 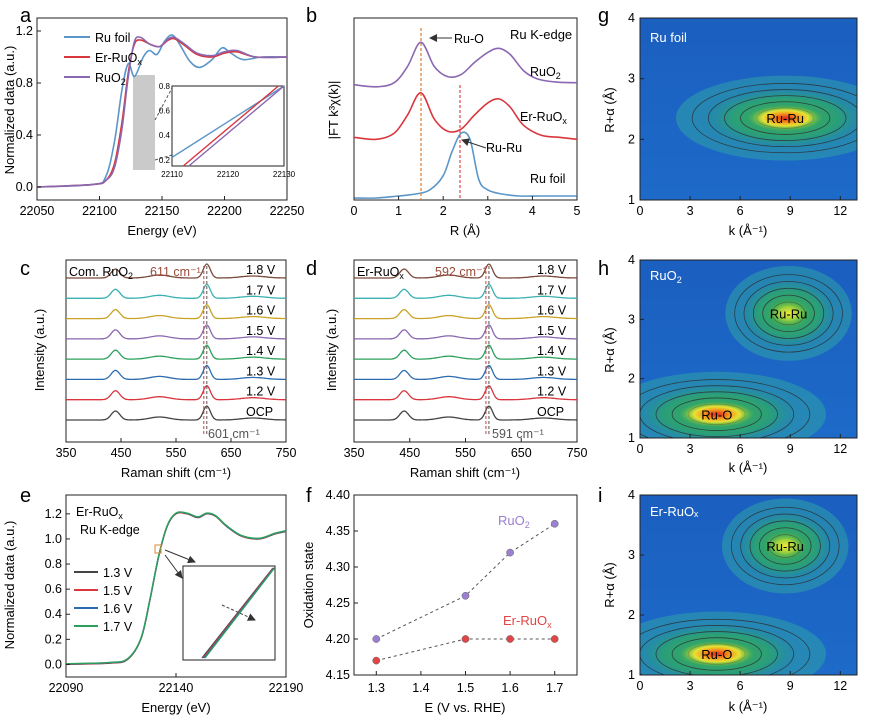 I want to click on panel-f-frame, so click(x=465, y=585).